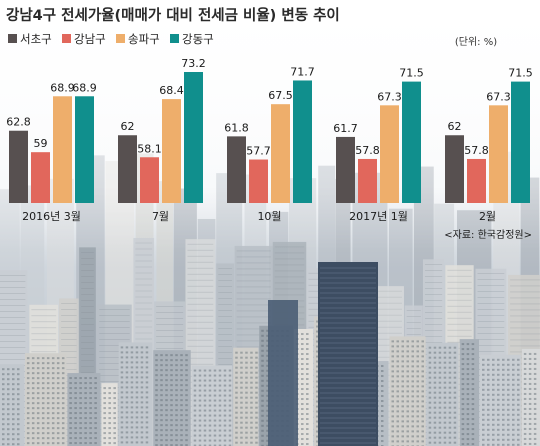 The width and height of the screenshot is (540, 446). I want to click on chart-title: 강남4구 전세가율(매매가 대비 전세금 비율) 변동 추이, so click(173, 15).